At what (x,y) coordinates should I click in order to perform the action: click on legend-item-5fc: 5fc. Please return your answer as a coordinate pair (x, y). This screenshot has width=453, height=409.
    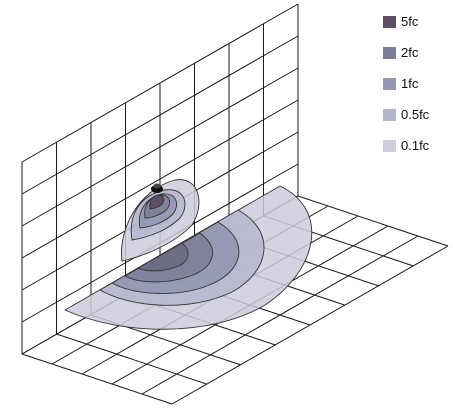
    Looking at the image, I should click on (416, 21).